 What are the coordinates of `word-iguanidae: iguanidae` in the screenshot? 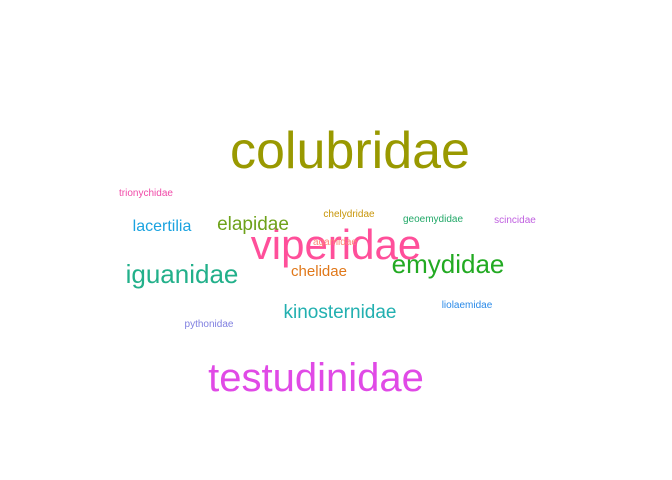 It's located at (182, 274).